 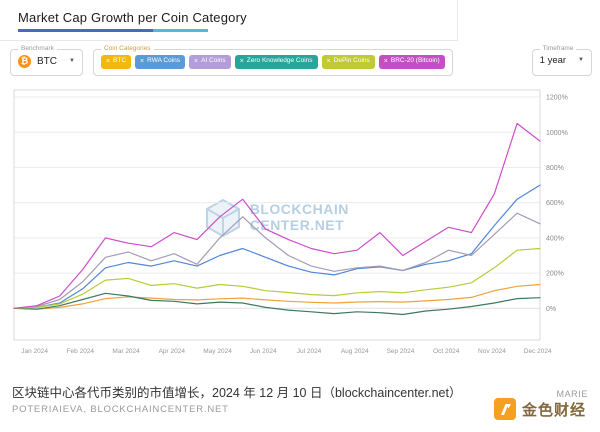 What do you see at coordinates (217, 351) in the screenshot?
I see `x-tick-label: May 2024` at bounding box center [217, 351].